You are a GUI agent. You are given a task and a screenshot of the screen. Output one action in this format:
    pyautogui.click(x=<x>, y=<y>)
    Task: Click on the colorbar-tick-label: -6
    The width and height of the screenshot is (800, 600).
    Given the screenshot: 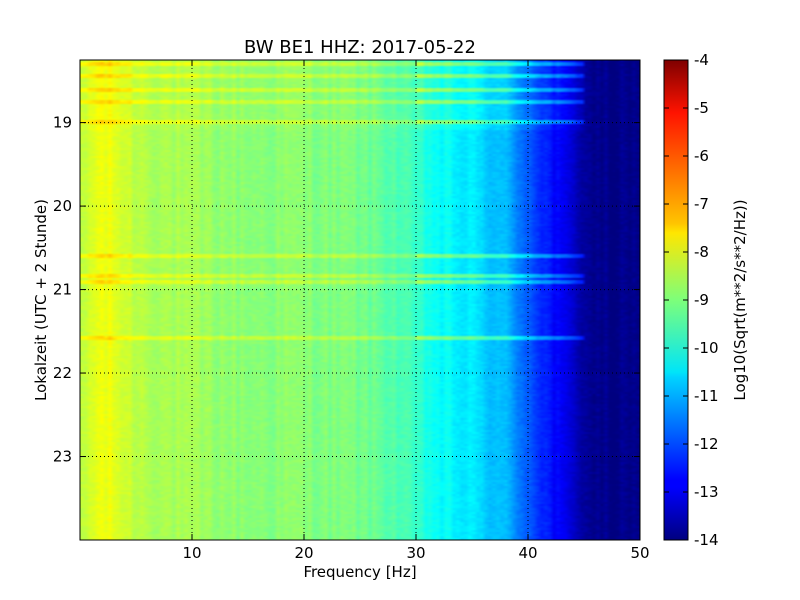 What is the action you would take?
    pyautogui.click(x=701, y=156)
    